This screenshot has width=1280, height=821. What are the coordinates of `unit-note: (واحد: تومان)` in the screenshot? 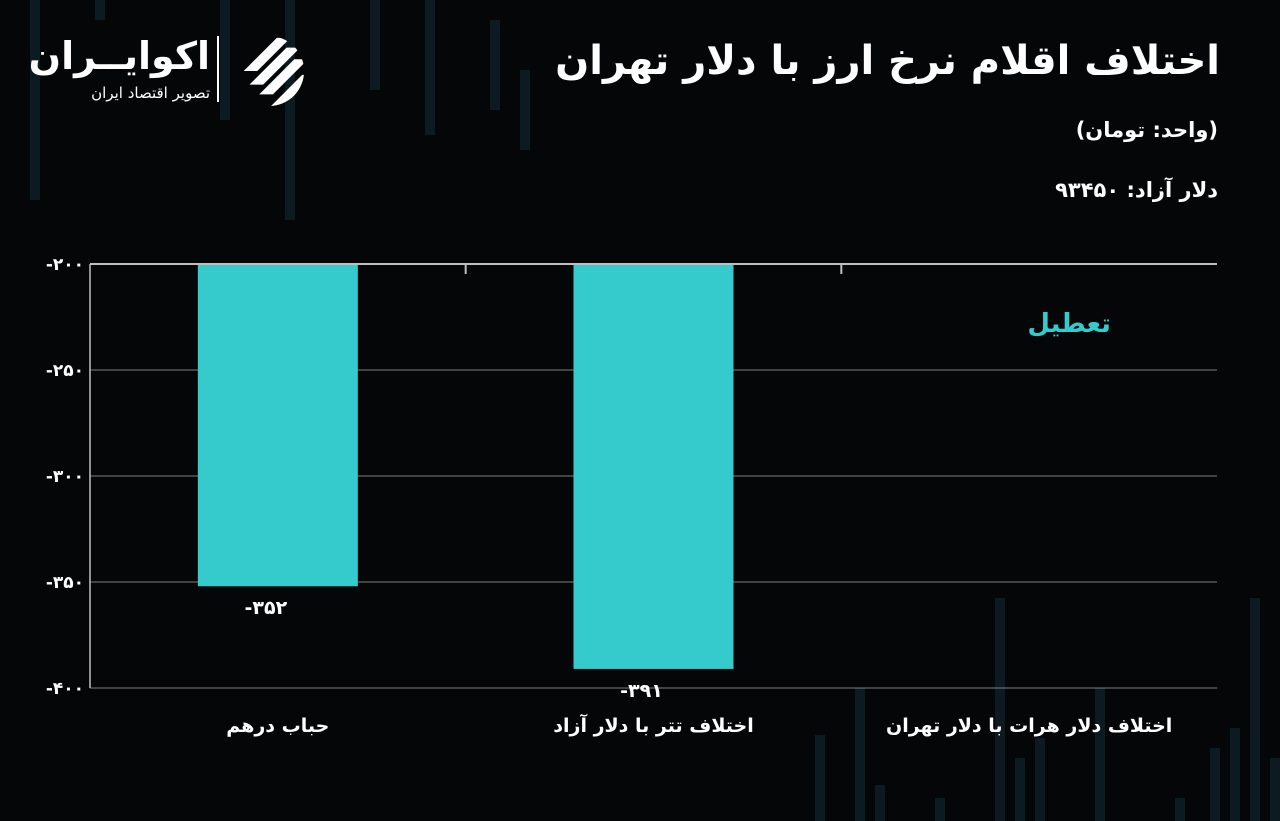 It's located at (1146, 130).